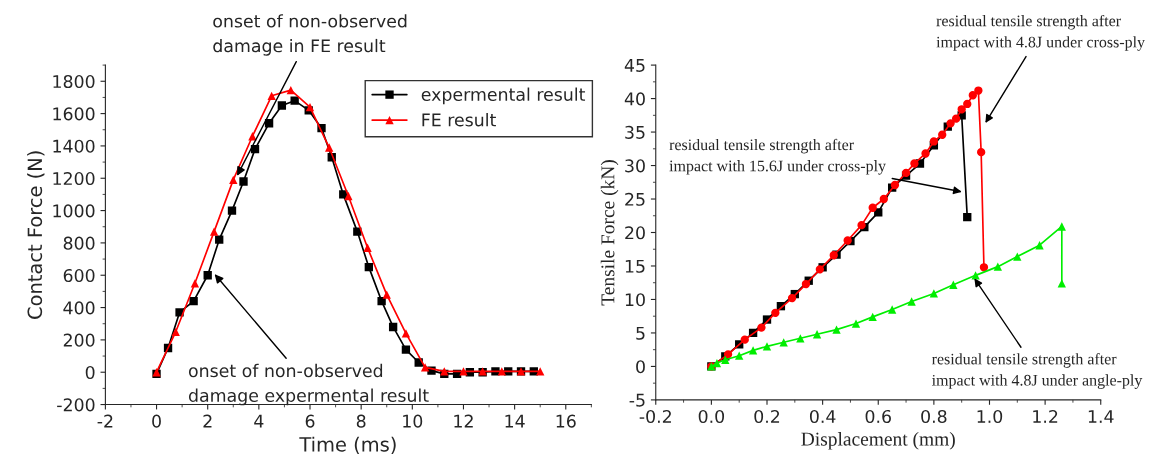 This screenshot has height=465, width=1171. What do you see at coordinates (822, 416) in the screenshot?
I see `x-tick-label: 0.4` at bounding box center [822, 416].